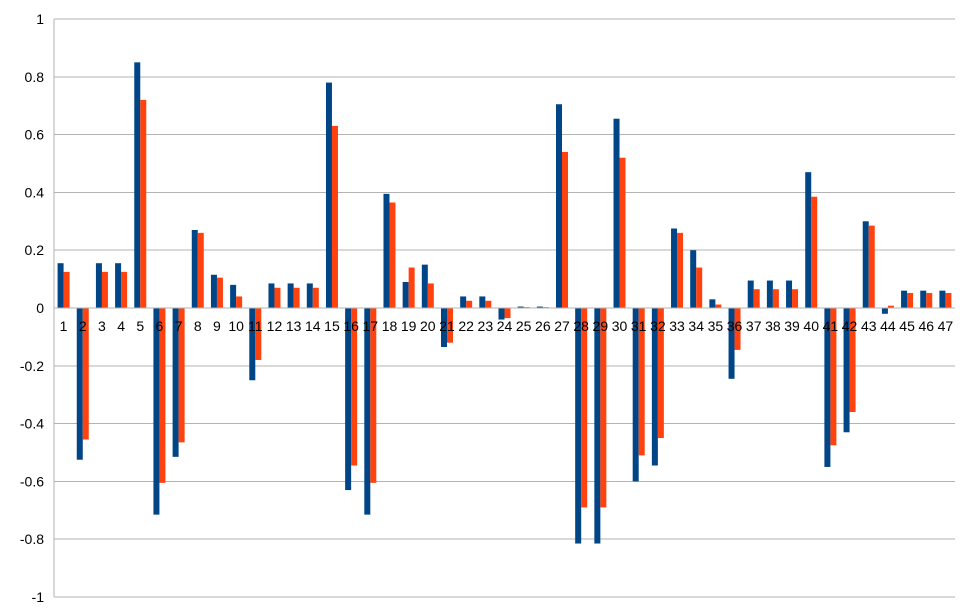 The width and height of the screenshot is (973, 616). What do you see at coordinates (38, 597) in the screenshot?
I see `y-tick-label: -1` at bounding box center [38, 597].